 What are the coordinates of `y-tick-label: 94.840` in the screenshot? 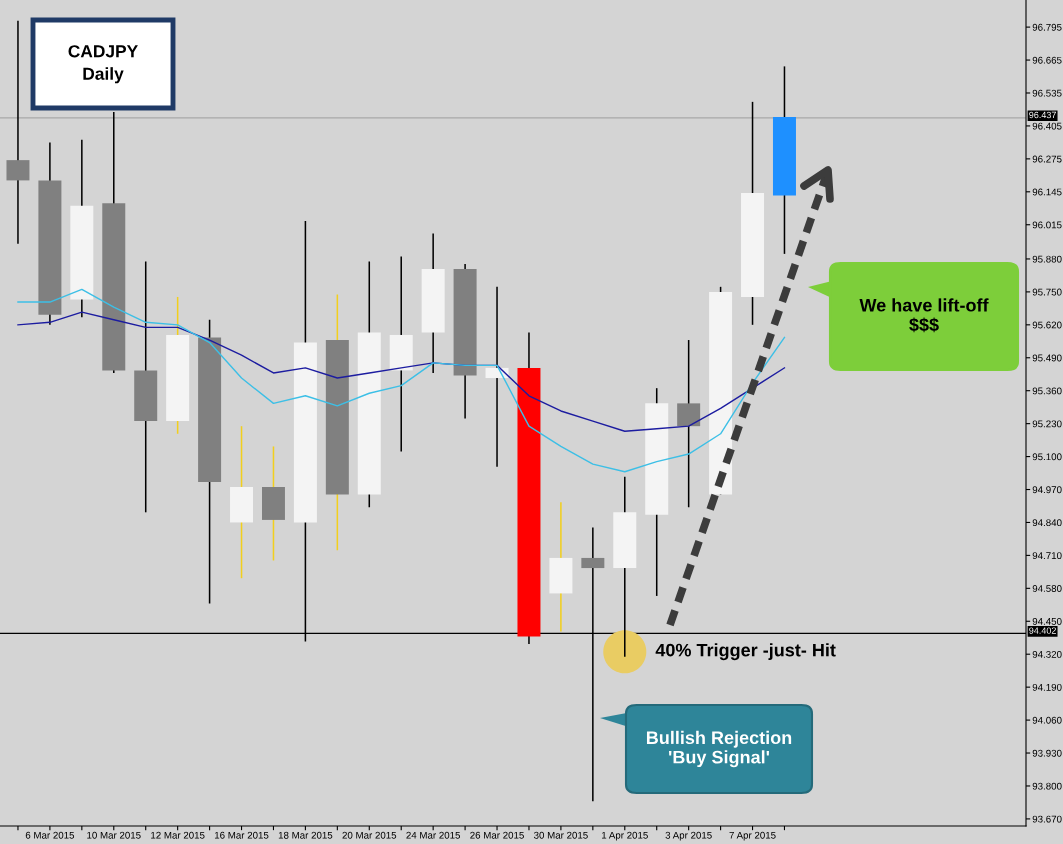 It's located at (1047, 523).